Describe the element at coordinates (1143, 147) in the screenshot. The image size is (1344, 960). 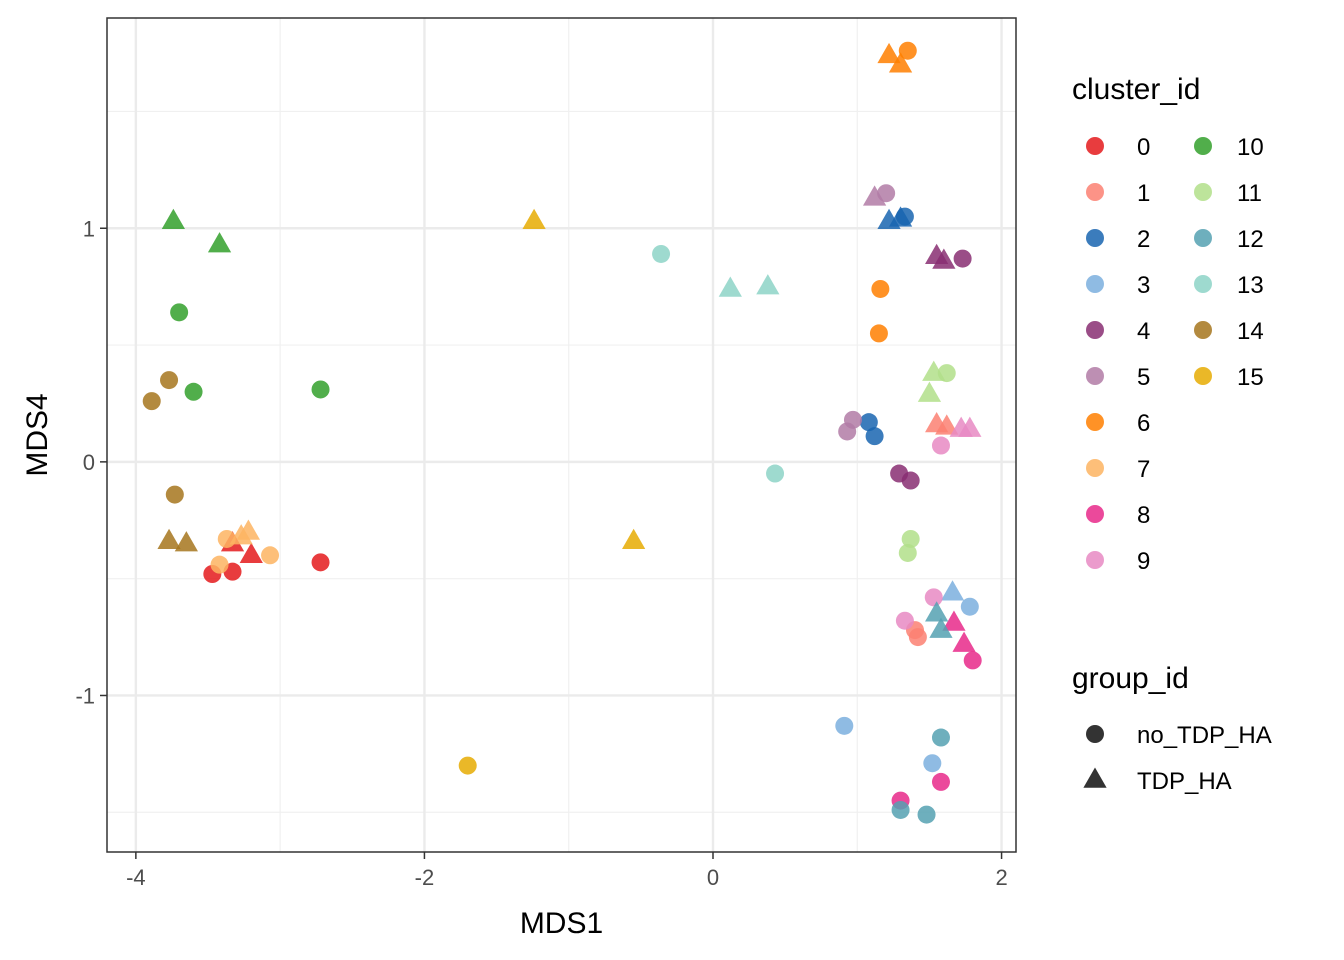
I see `cluster-legend-label-0: 0` at that location.